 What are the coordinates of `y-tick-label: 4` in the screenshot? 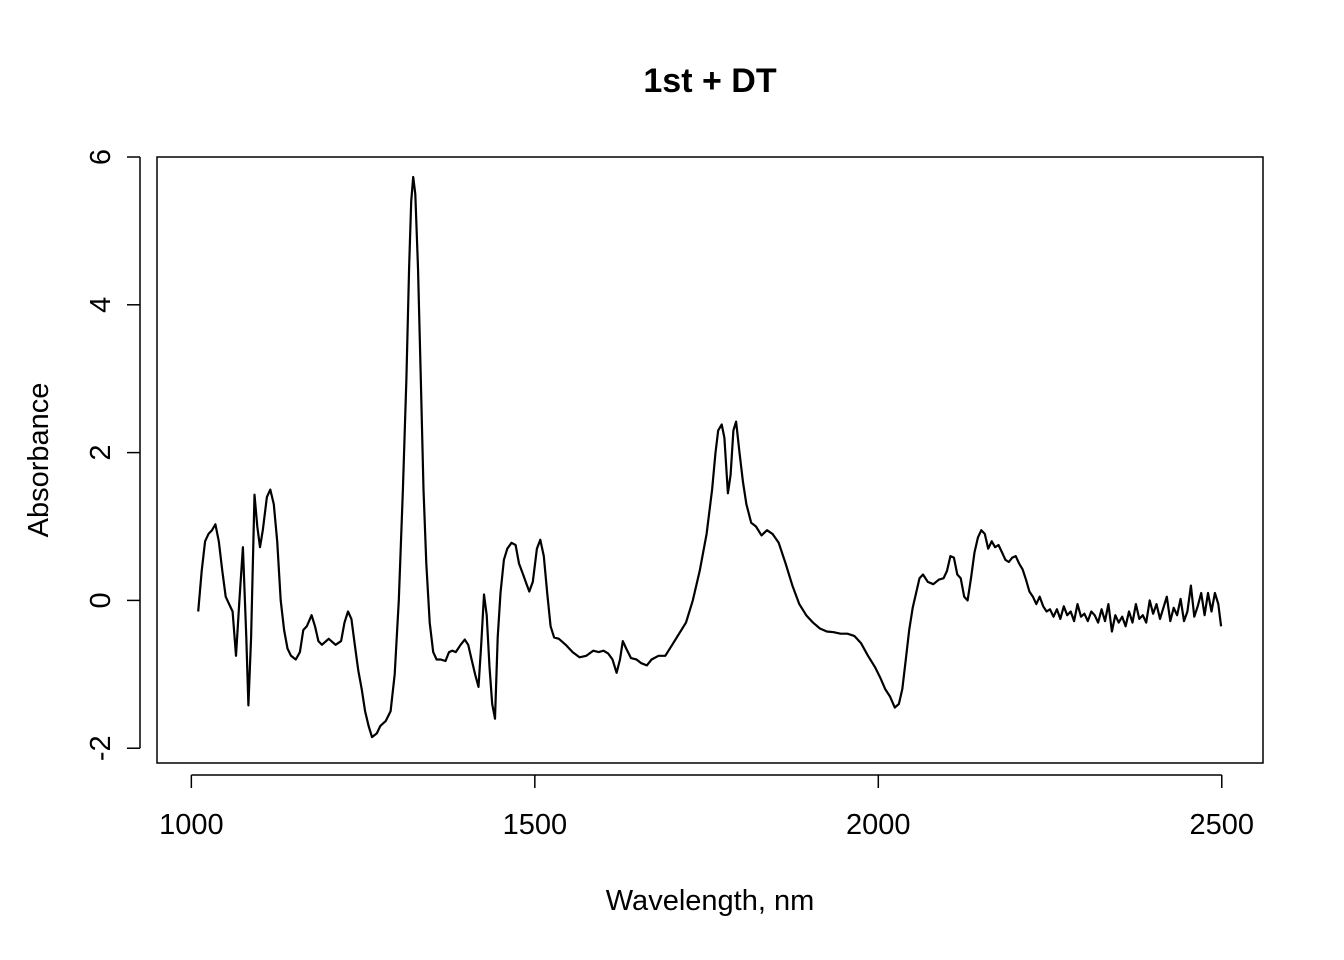 It's located at (101, 305).